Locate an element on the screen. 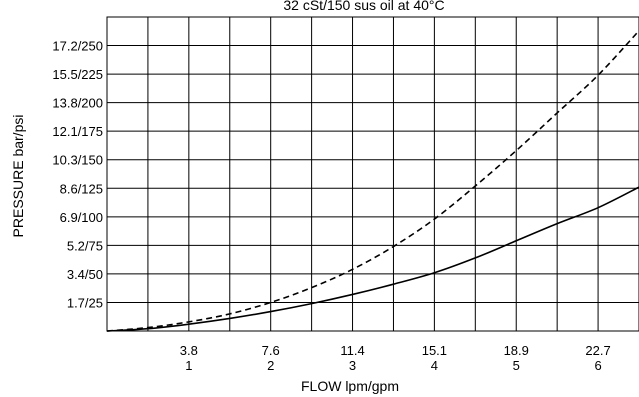  y-tick-label: 13.8/200 is located at coordinates (77, 103).